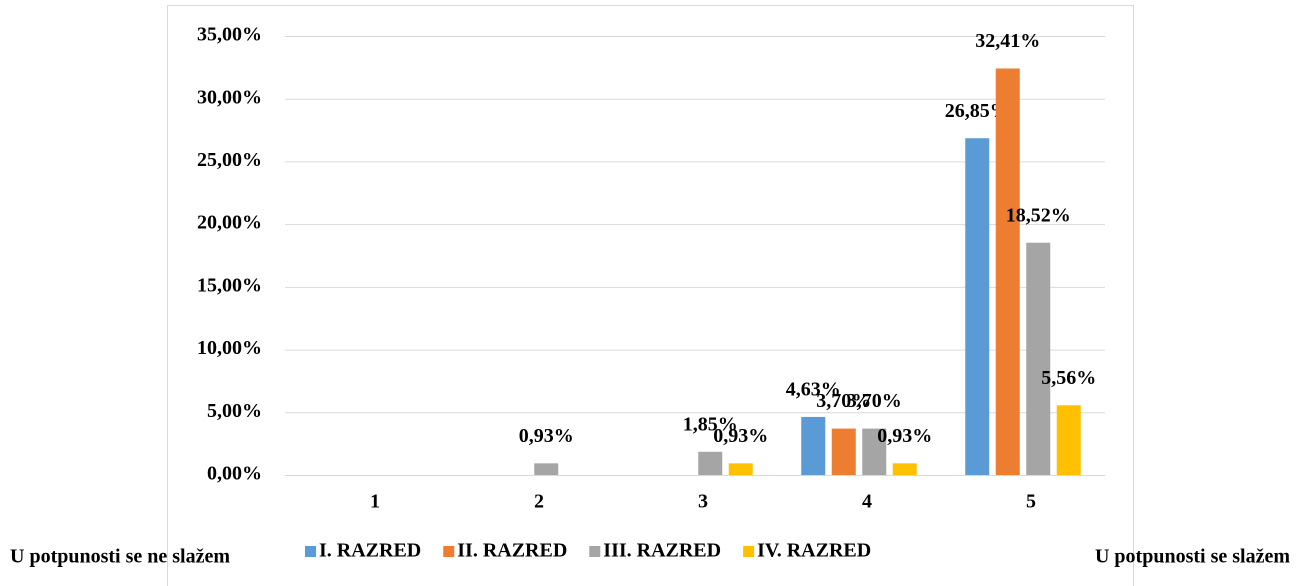  What do you see at coordinates (229, 160) in the screenshot?
I see `y-tick-label: 25,00%` at bounding box center [229, 160].